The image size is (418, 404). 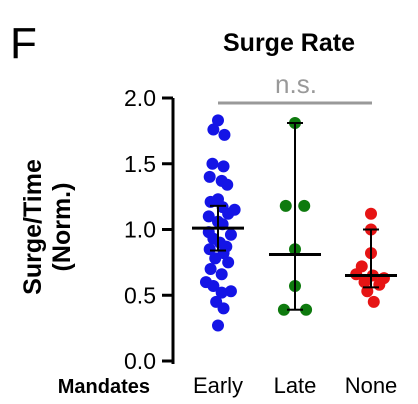 What do you see at coordinates (140, 361) in the screenshot?
I see `y-tick-label: 0.0` at bounding box center [140, 361].